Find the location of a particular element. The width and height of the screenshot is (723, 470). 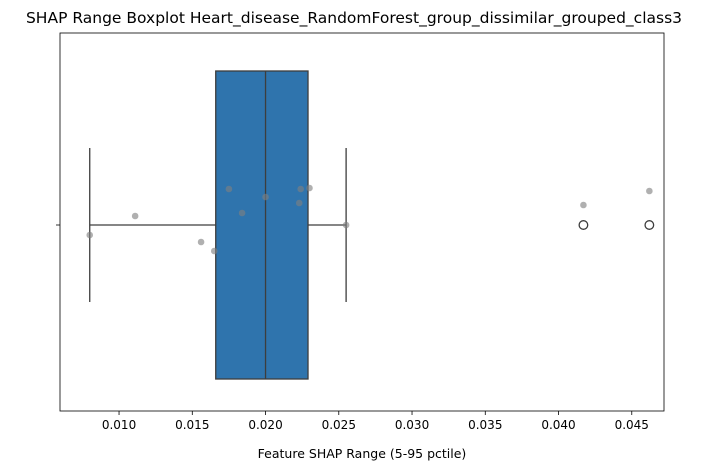

box-iqr is located at coordinates (262, 225).